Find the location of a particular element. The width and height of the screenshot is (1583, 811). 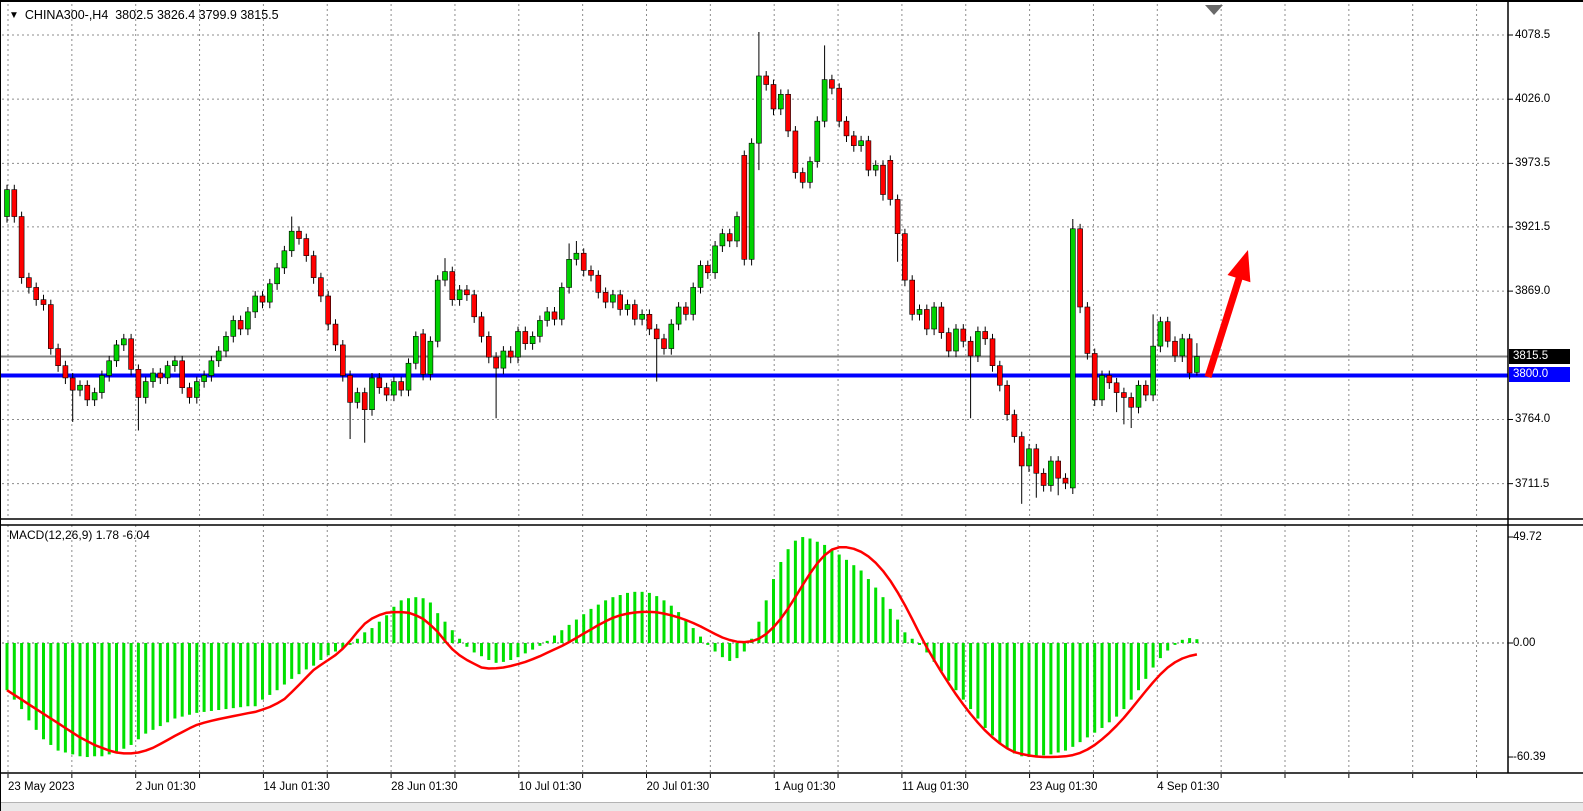

time-axis-label: 11 Aug 01:30 is located at coordinates (935, 787).